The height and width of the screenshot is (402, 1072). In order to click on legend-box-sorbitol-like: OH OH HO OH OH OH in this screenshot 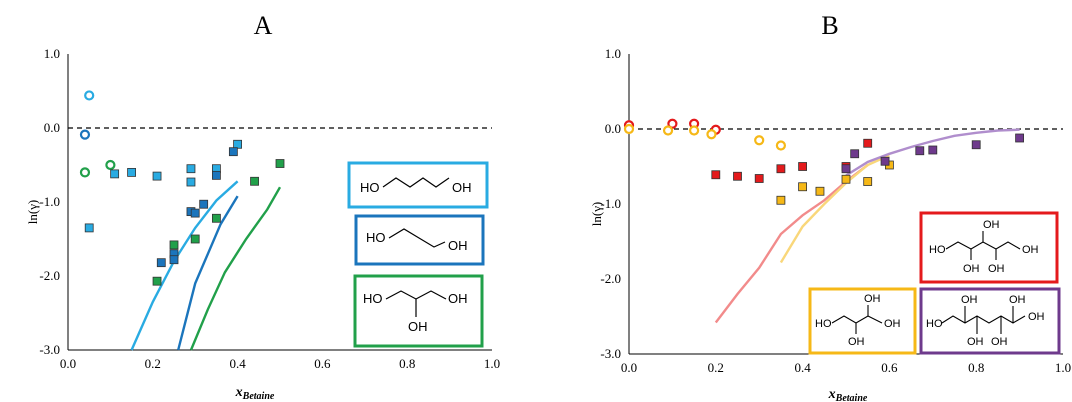, I will do `click(990, 321)`.